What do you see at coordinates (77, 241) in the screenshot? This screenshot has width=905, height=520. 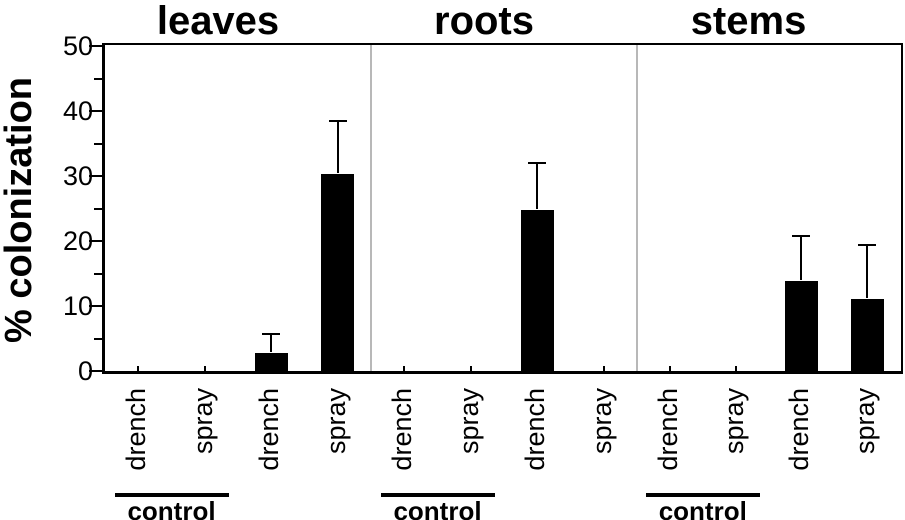 I see `y-tick-label: 20` at bounding box center [77, 241].